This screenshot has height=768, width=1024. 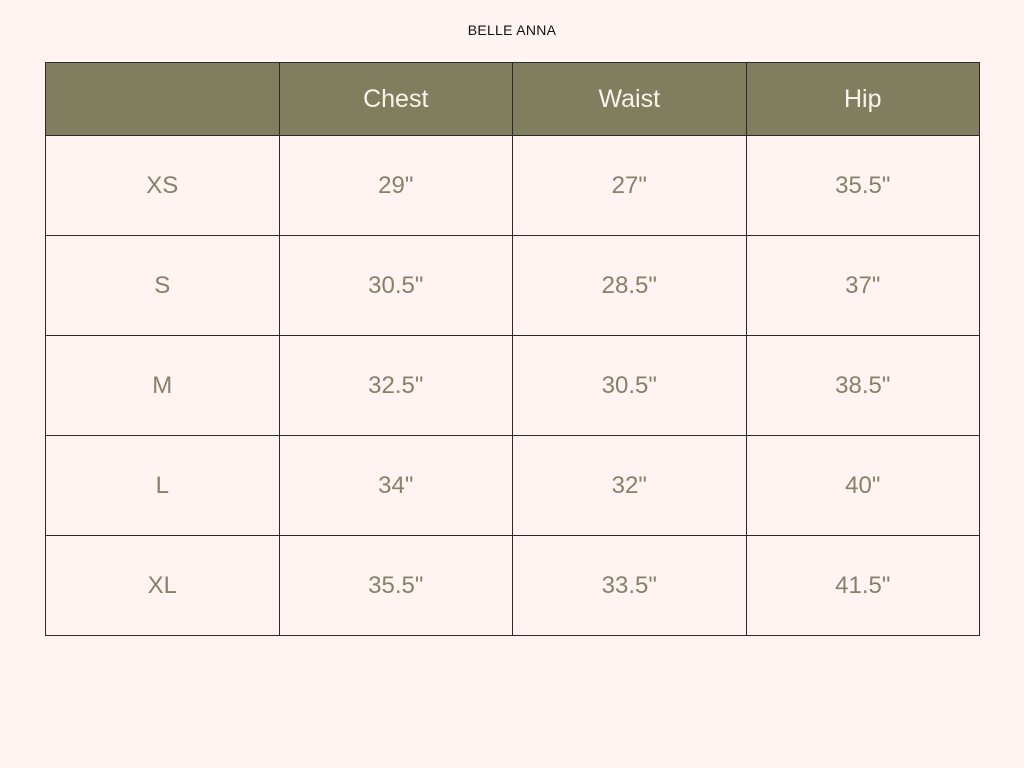 I want to click on cell-waist: 32", so click(x=629, y=485).